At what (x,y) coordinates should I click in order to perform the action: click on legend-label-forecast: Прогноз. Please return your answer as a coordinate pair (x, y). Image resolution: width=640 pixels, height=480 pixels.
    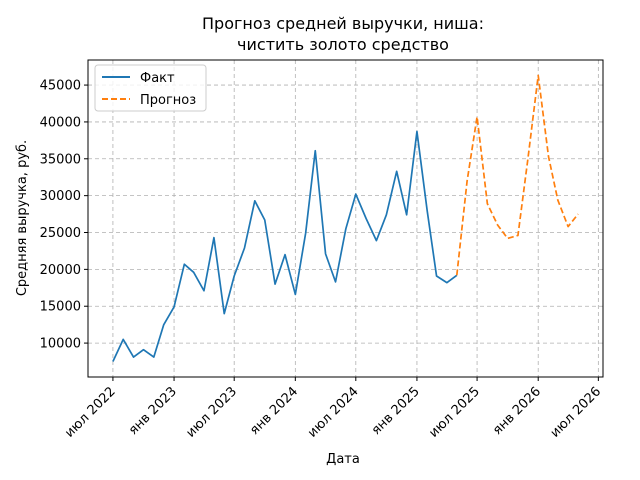
    Looking at the image, I should click on (168, 100).